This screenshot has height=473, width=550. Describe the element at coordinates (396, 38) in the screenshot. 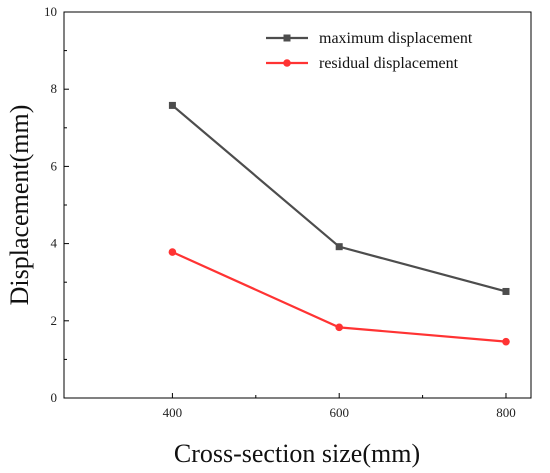

I see `legend-label: maximum displacement` at that location.